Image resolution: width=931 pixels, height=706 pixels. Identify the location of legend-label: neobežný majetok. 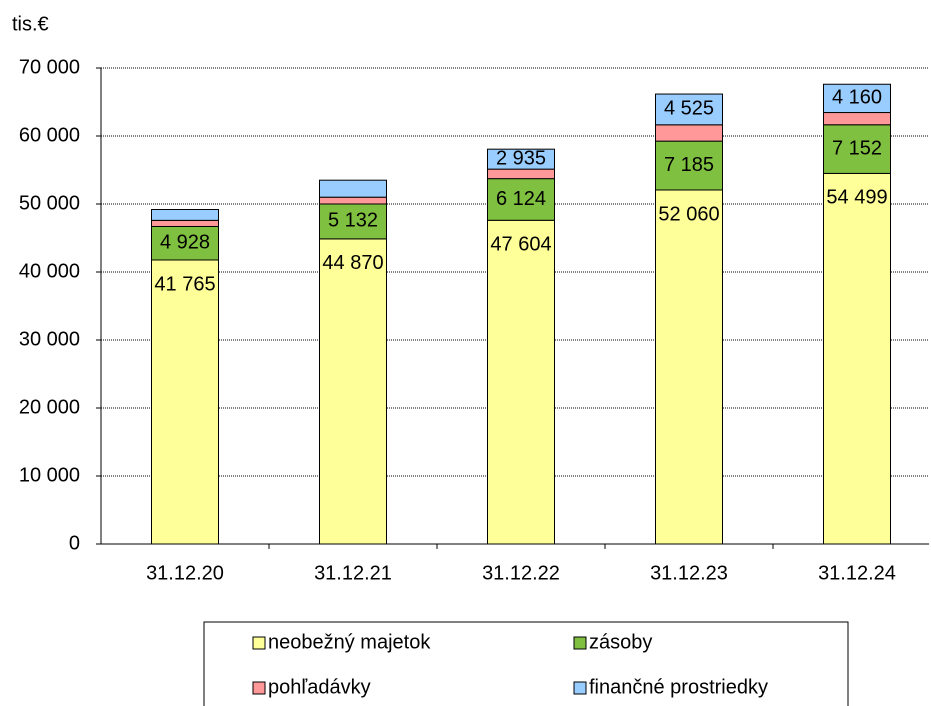
(349, 642).